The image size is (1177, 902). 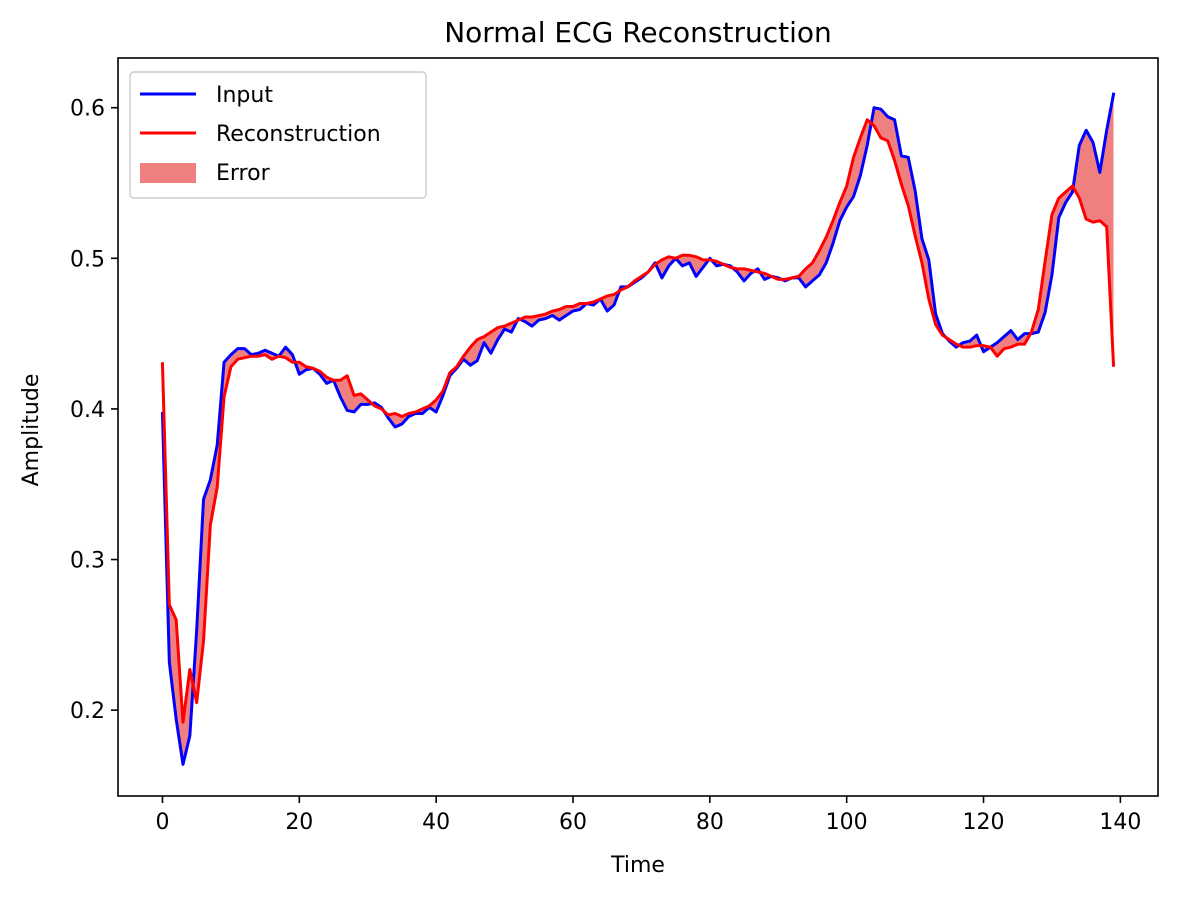 What do you see at coordinates (87, 109) in the screenshot?
I see `y-tick-label: 0.6` at bounding box center [87, 109].